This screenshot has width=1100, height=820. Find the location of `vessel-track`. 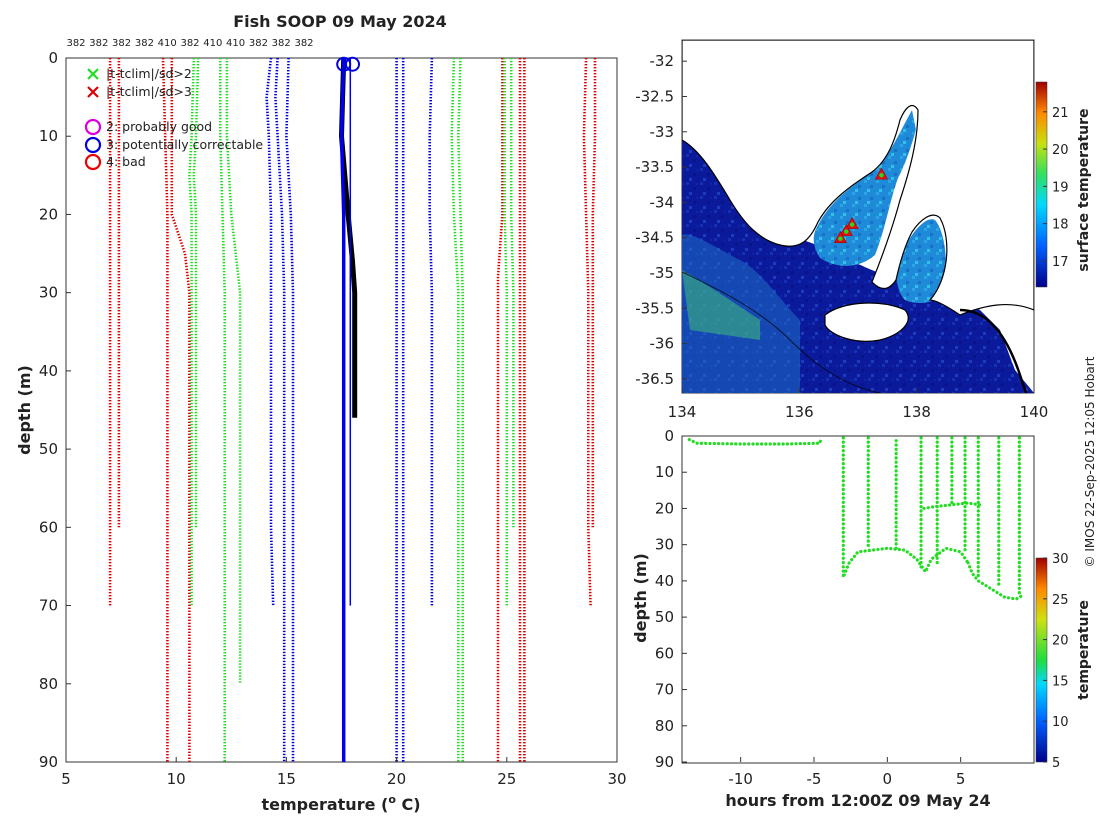

vessel-track is located at coordinates (860, 205).